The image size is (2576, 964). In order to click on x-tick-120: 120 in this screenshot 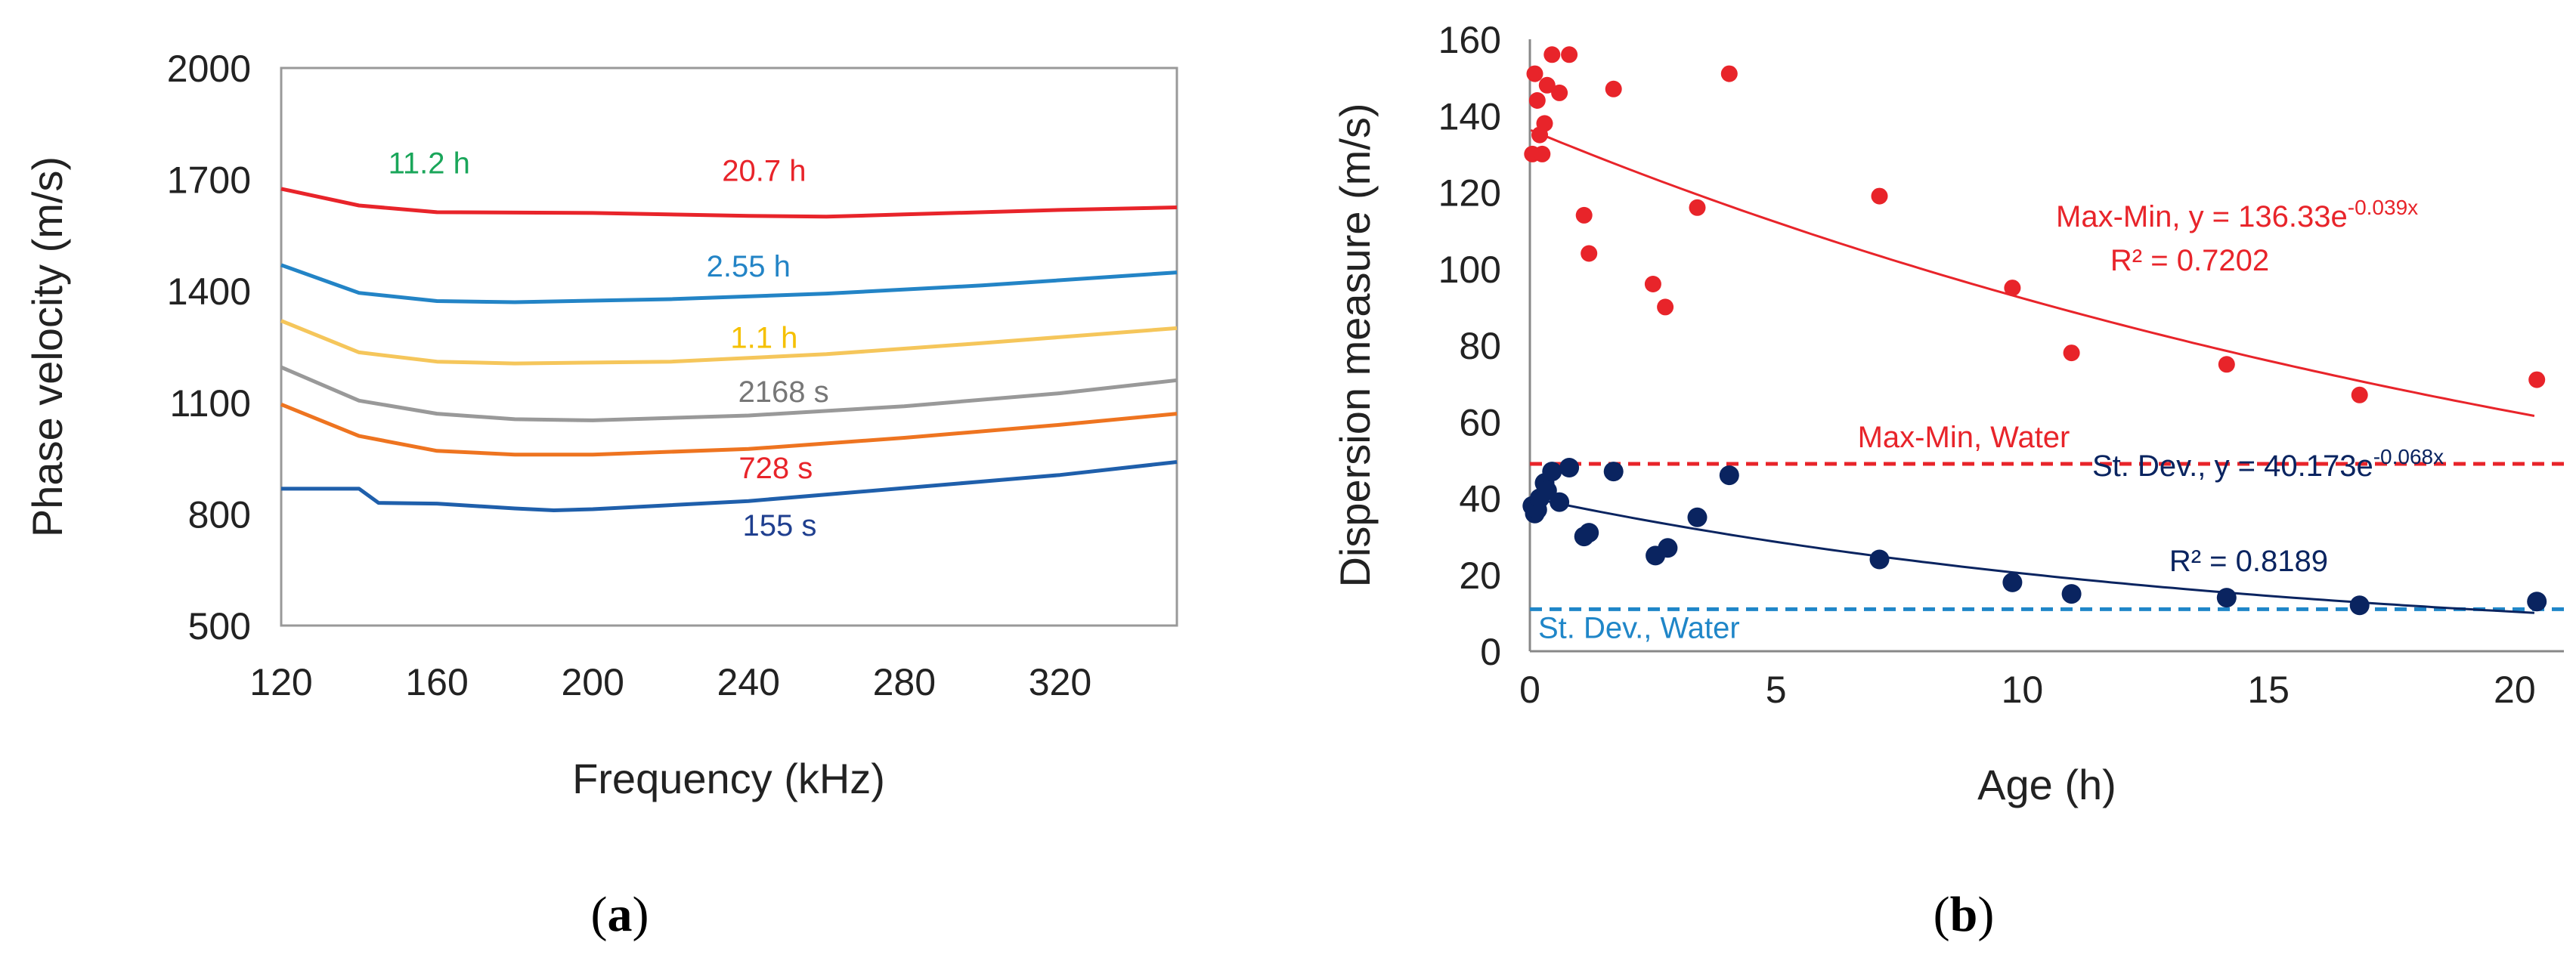, I will do `click(280, 682)`.